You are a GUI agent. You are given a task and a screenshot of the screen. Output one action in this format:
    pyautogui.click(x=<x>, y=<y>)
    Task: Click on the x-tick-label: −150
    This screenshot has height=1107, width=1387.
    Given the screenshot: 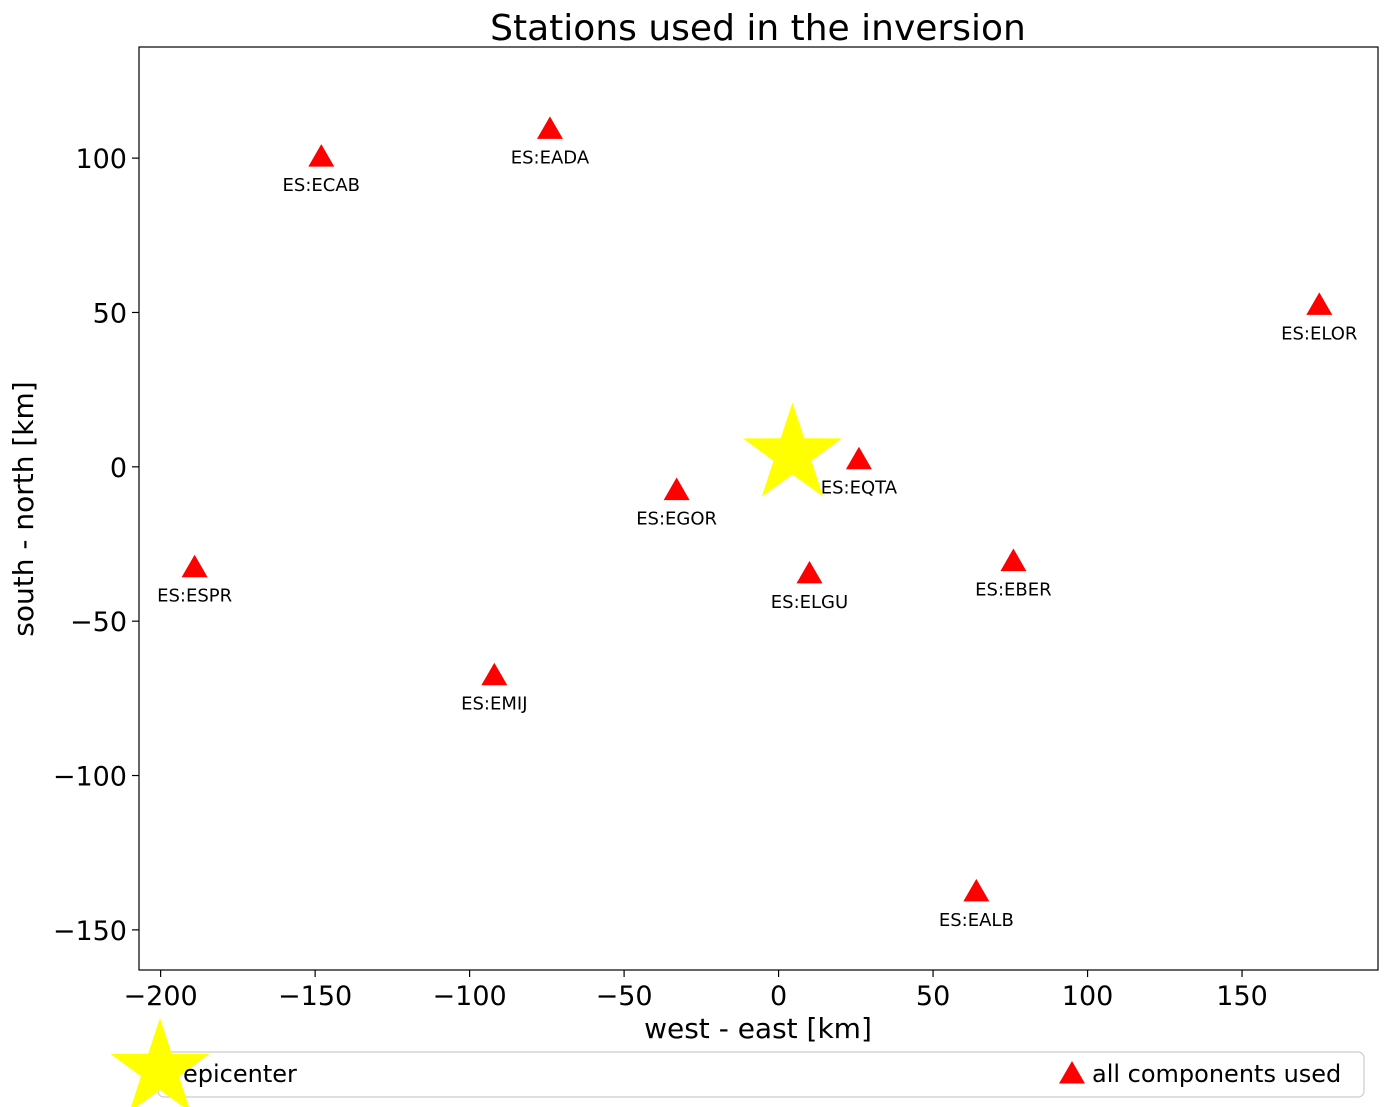 What is the action you would take?
    pyautogui.click(x=315, y=996)
    